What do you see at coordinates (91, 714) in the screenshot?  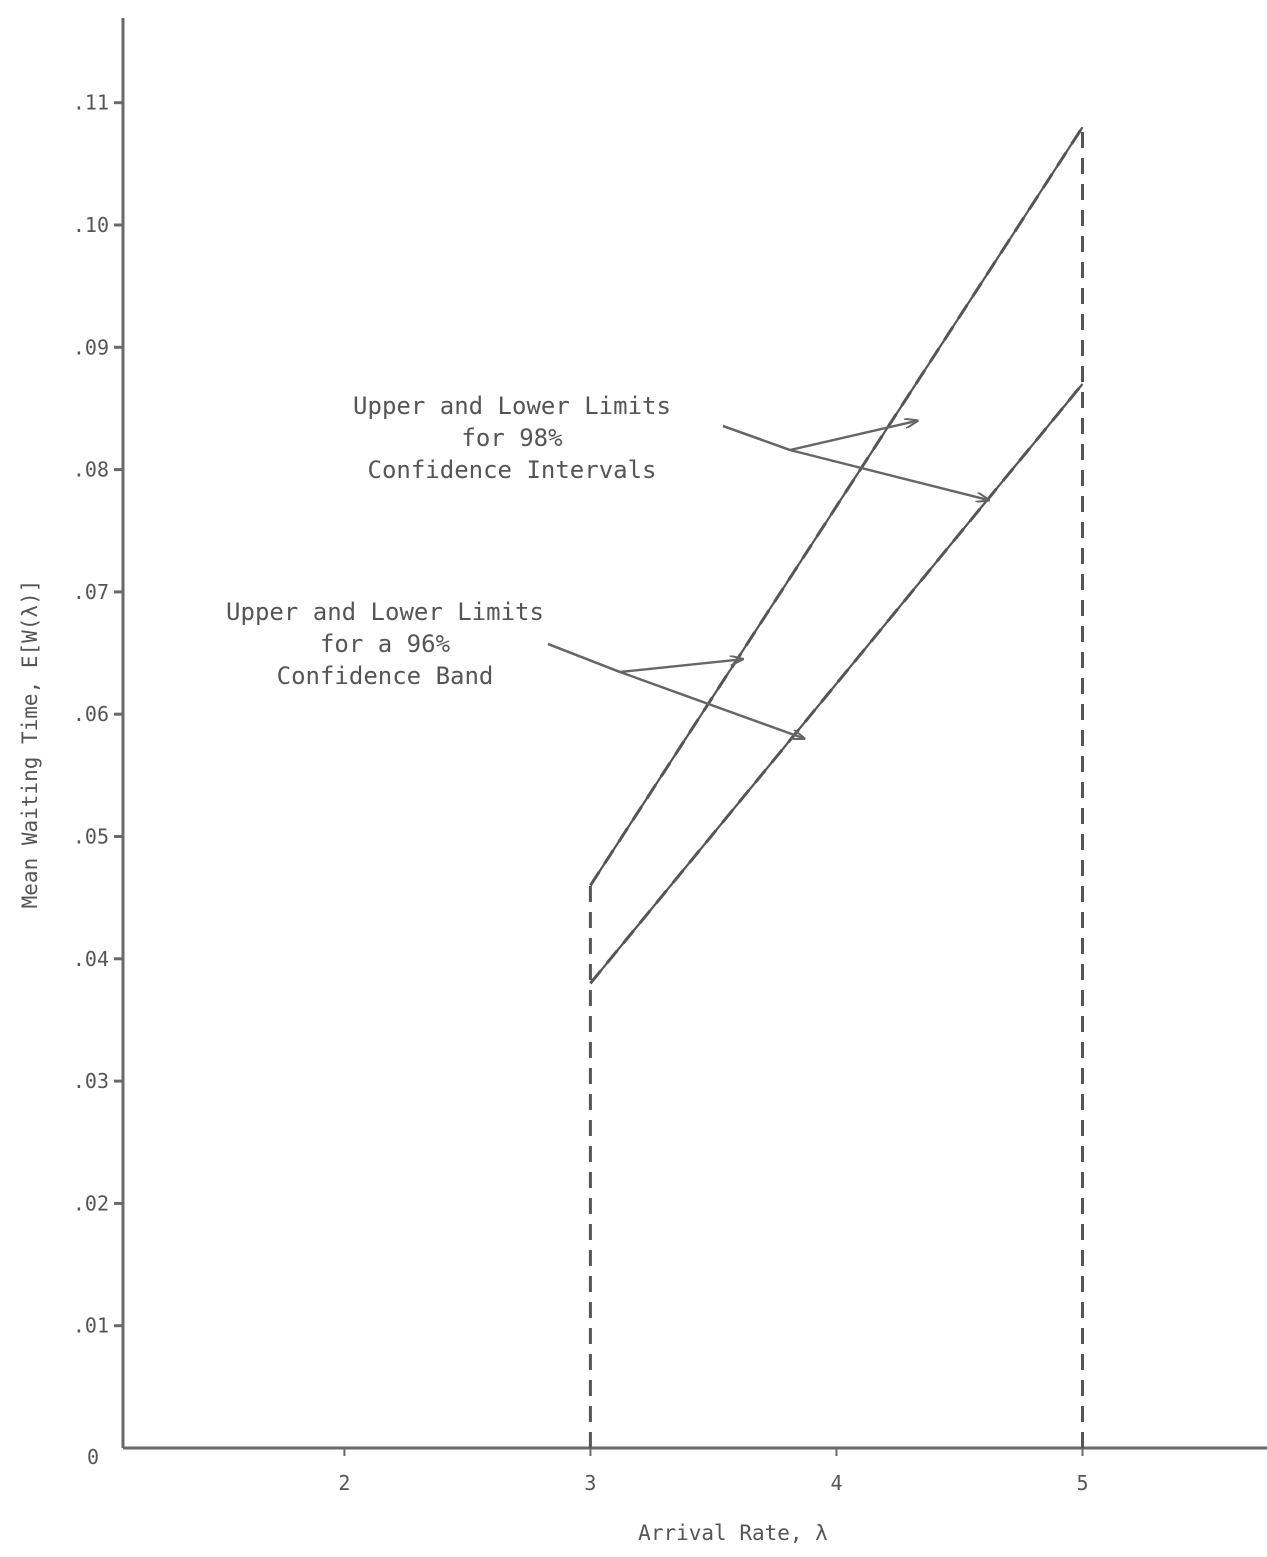 I see `y-tick-label: .06` at bounding box center [91, 714].